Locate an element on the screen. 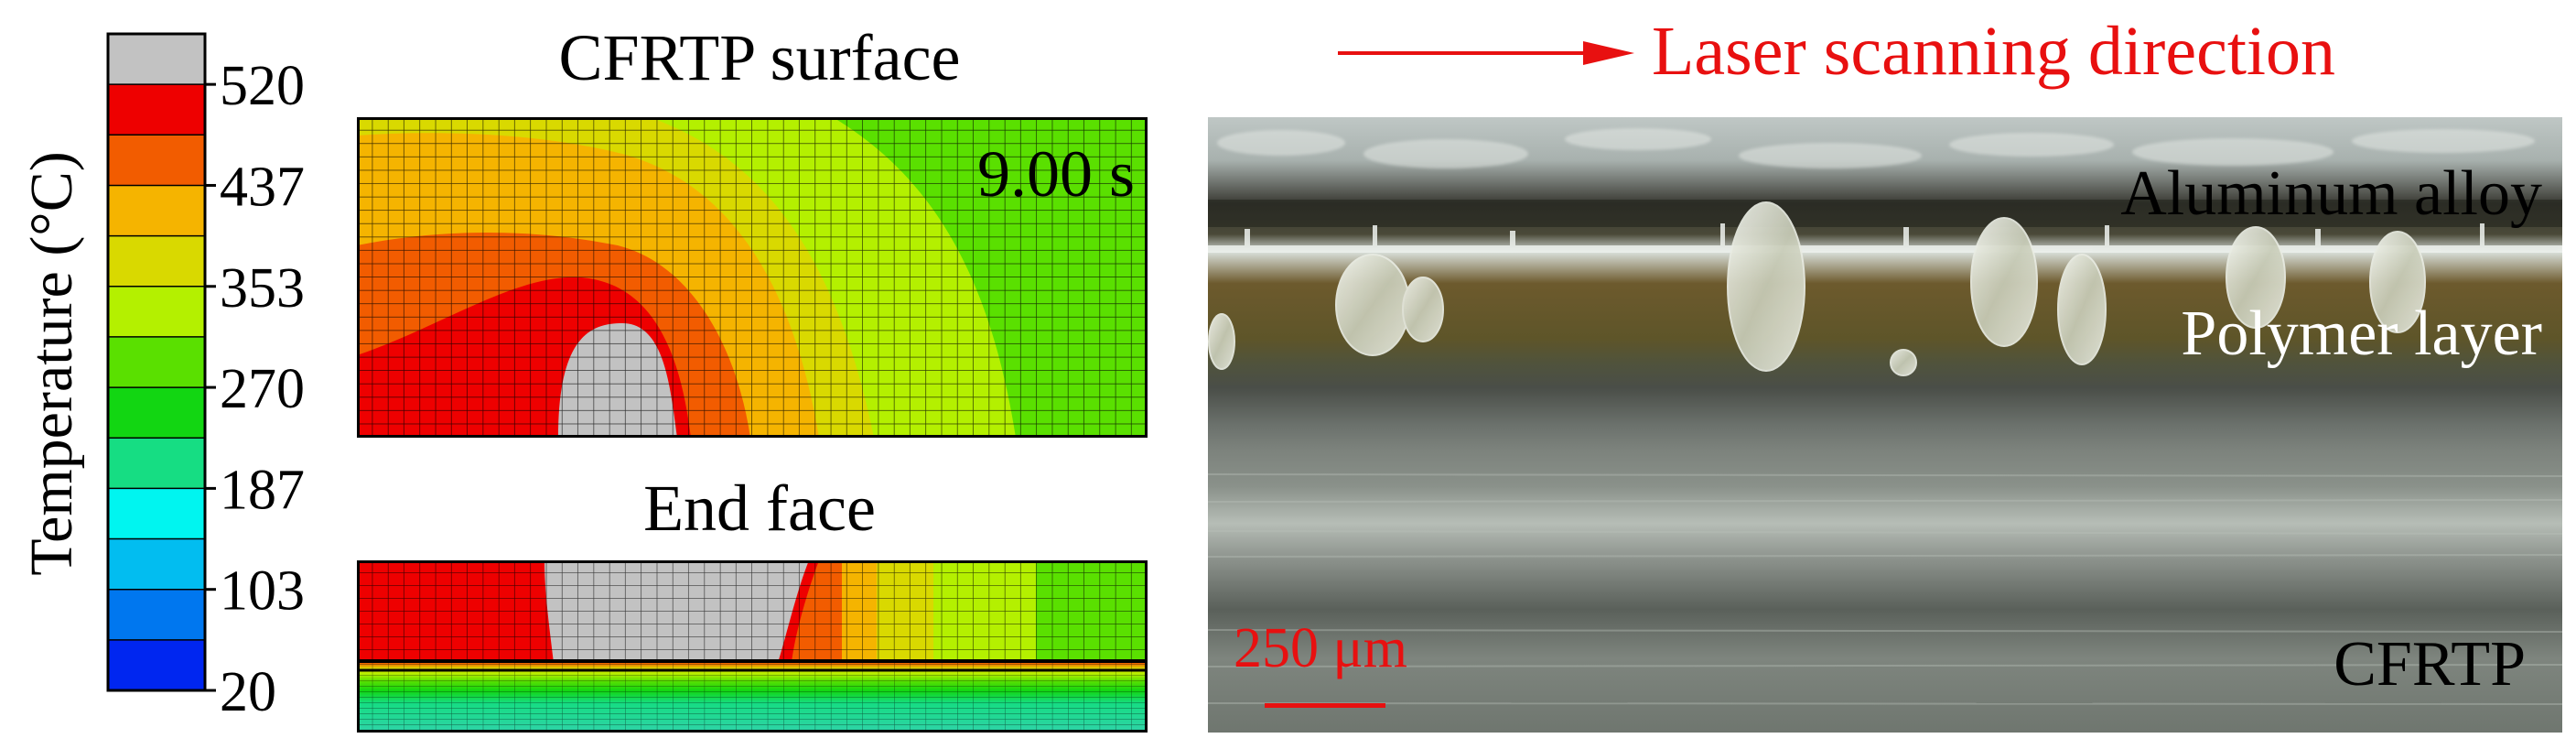 The image size is (2576, 749). scale-bar-label: 250 μm is located at coordinates (1320, 648).